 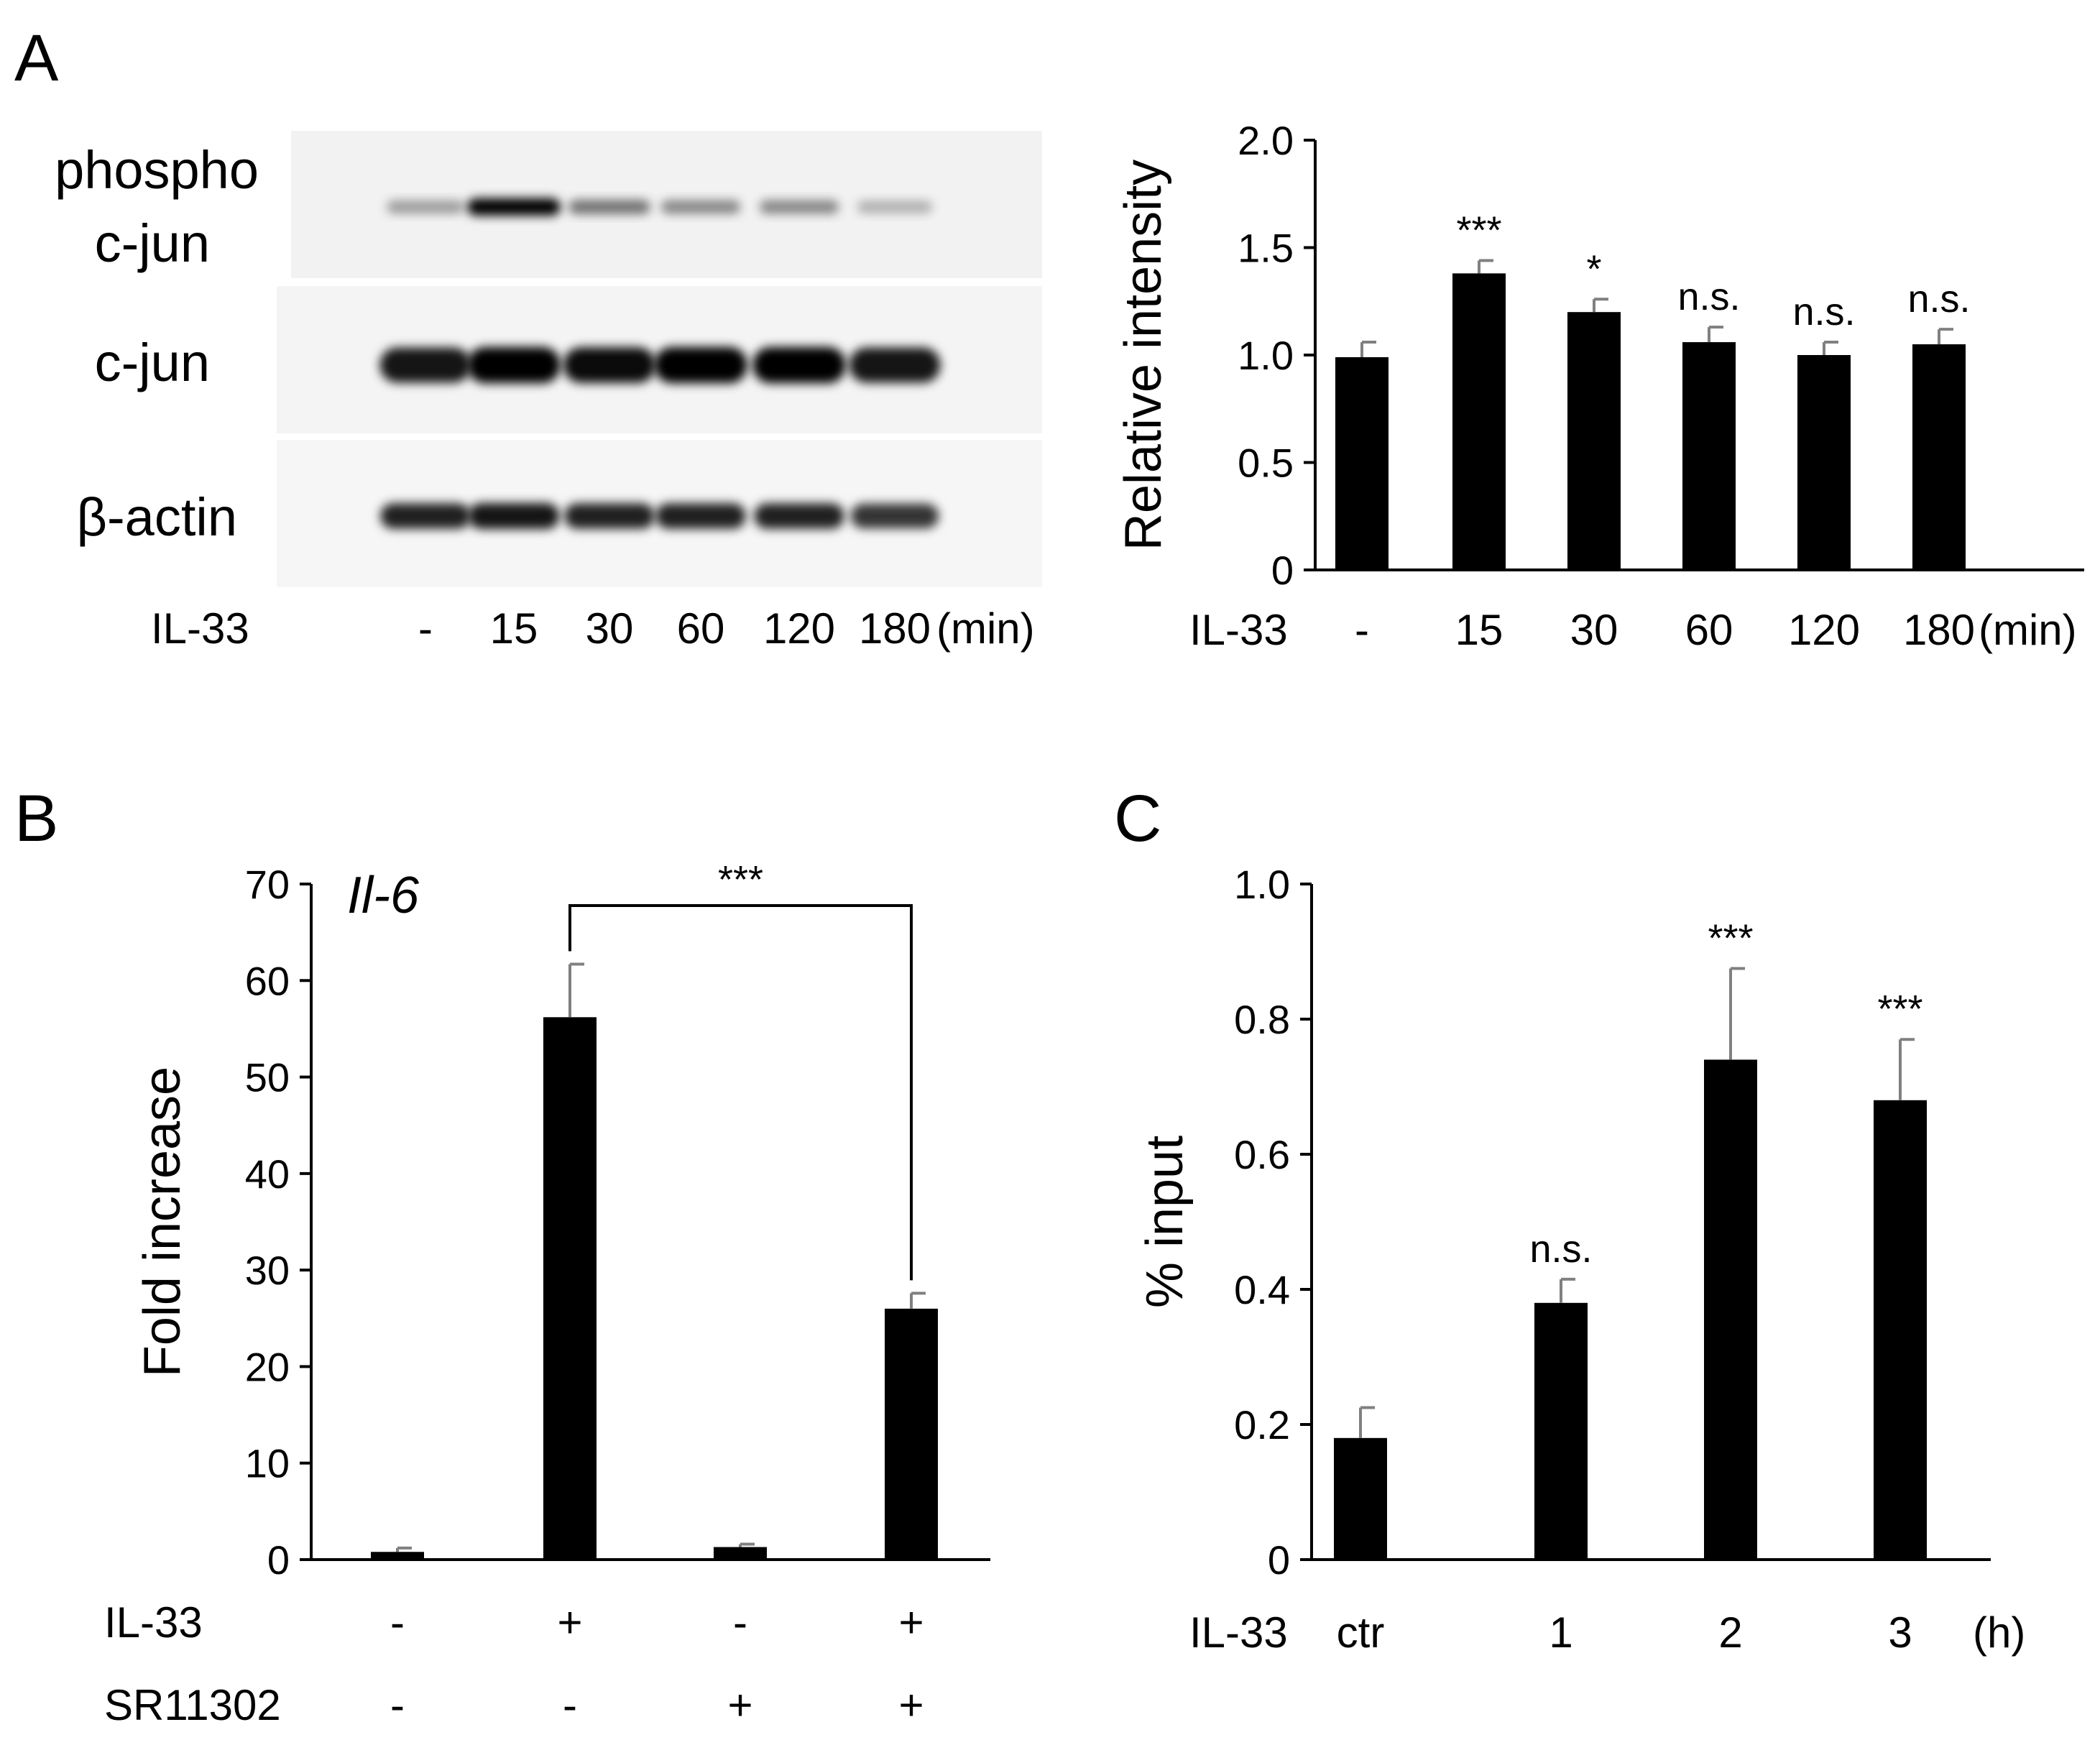 I want to click on y-tick-label: 0.4, so click(x=1262, y=1289).